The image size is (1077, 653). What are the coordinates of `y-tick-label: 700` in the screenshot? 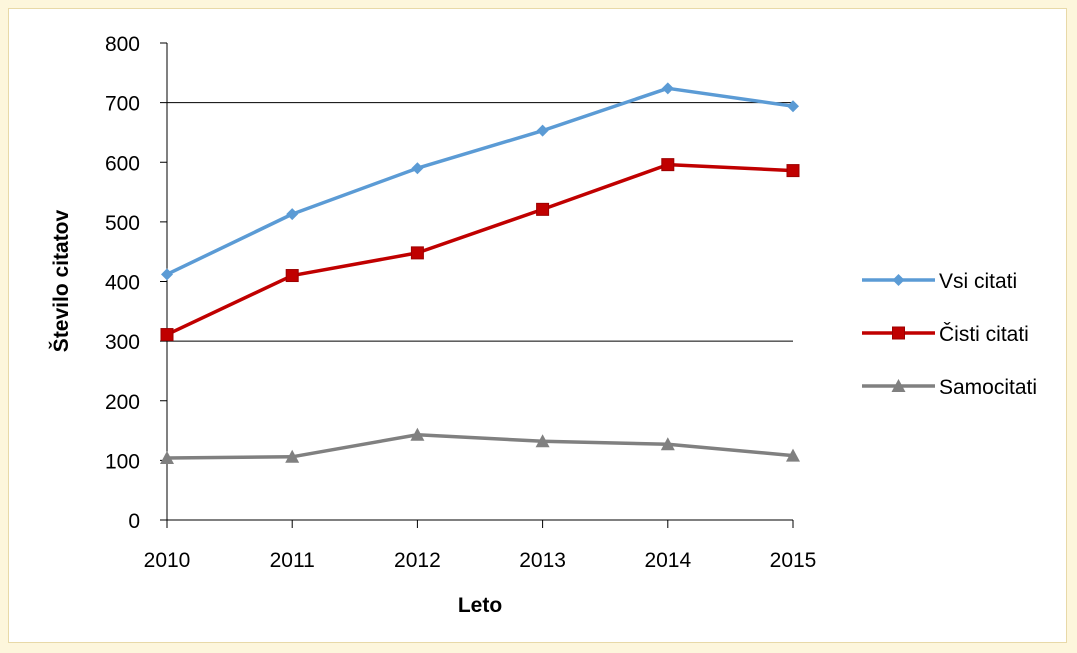 It's located at (122, 104).